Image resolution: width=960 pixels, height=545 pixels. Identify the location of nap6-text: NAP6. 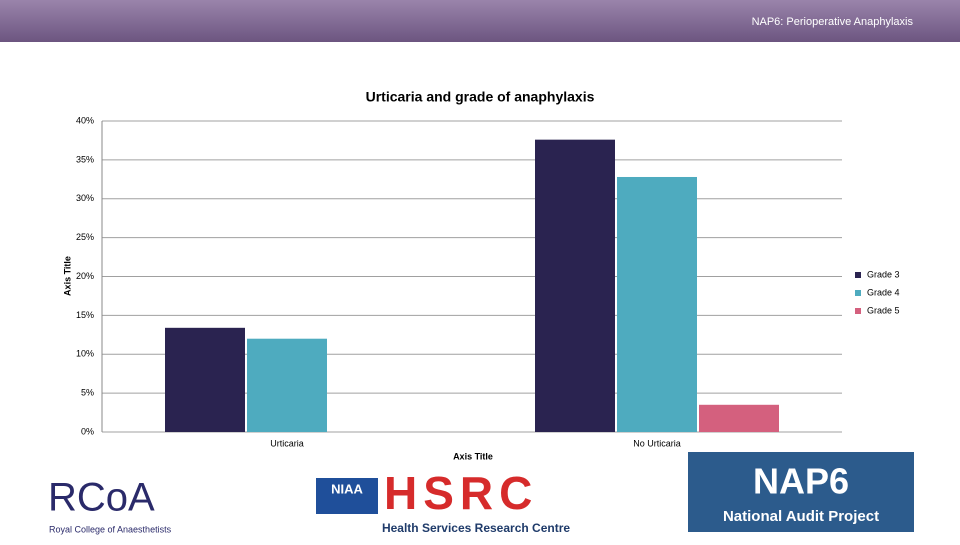
(801, 481).